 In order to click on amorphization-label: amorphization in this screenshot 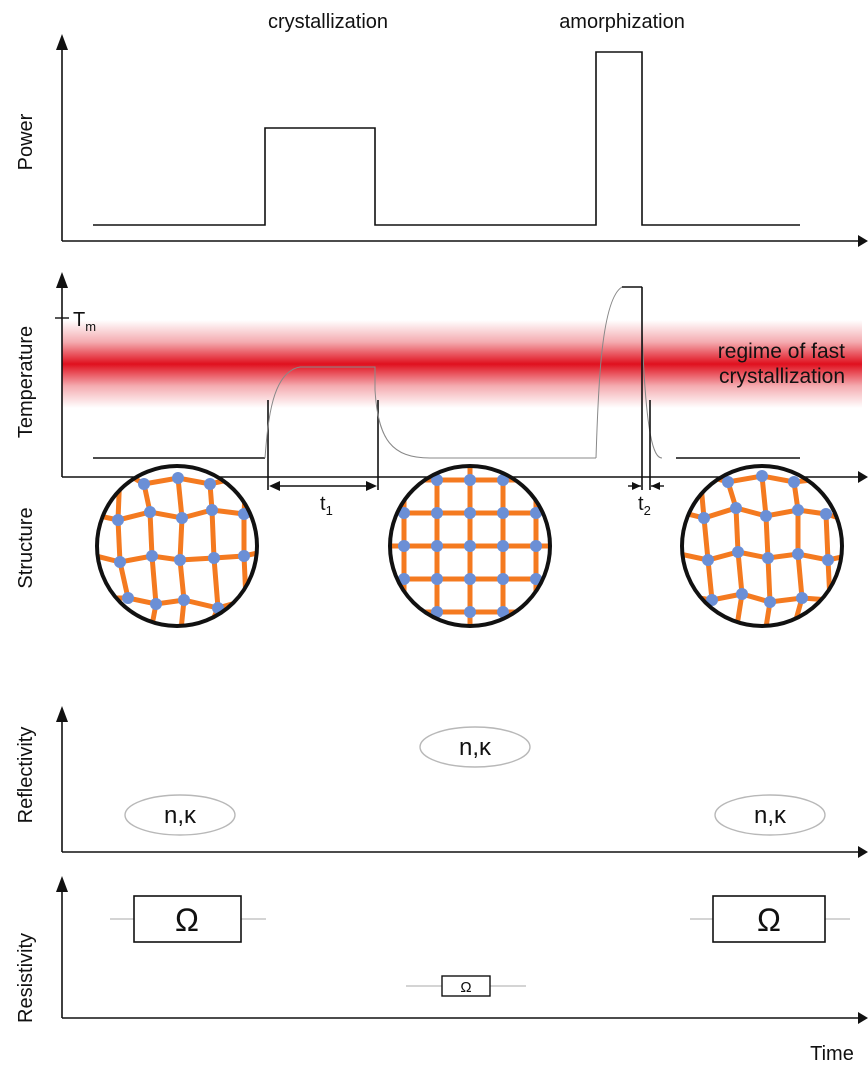, I will do `click(622, 22)`.